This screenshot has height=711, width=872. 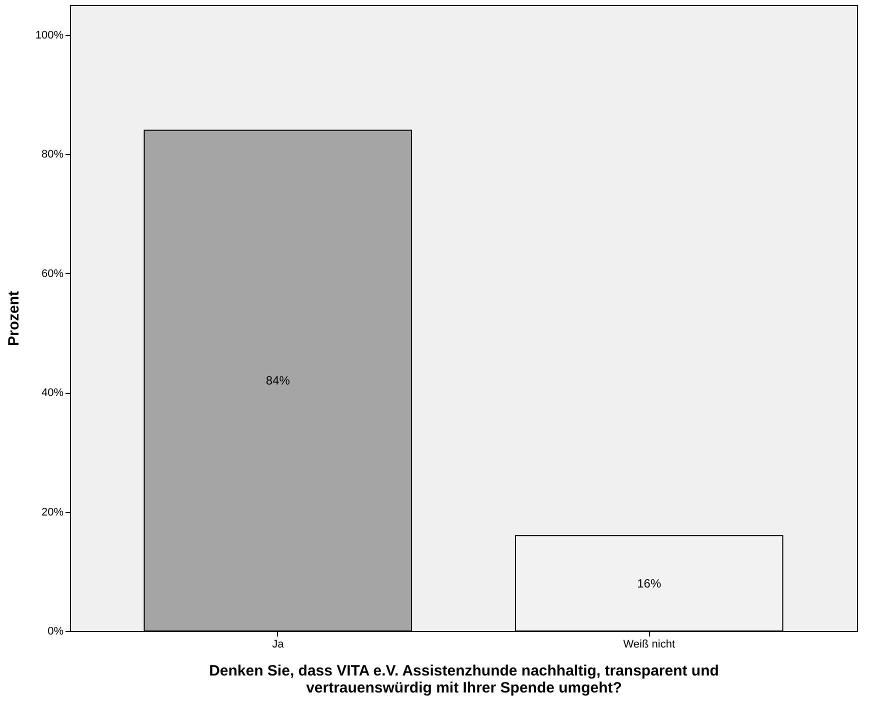 I want to click on y-axis-title: Prozent, so click(x=13, y=318).